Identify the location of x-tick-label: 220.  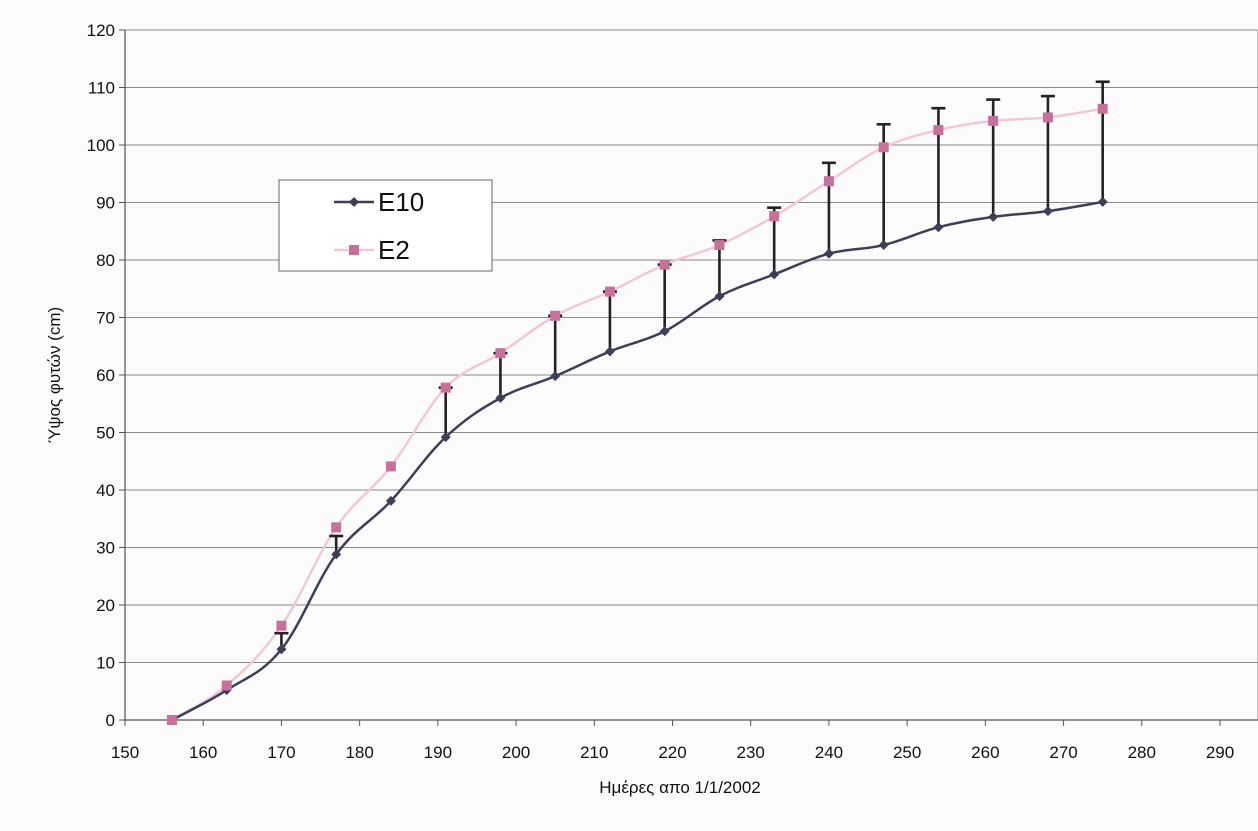
(672, 752).